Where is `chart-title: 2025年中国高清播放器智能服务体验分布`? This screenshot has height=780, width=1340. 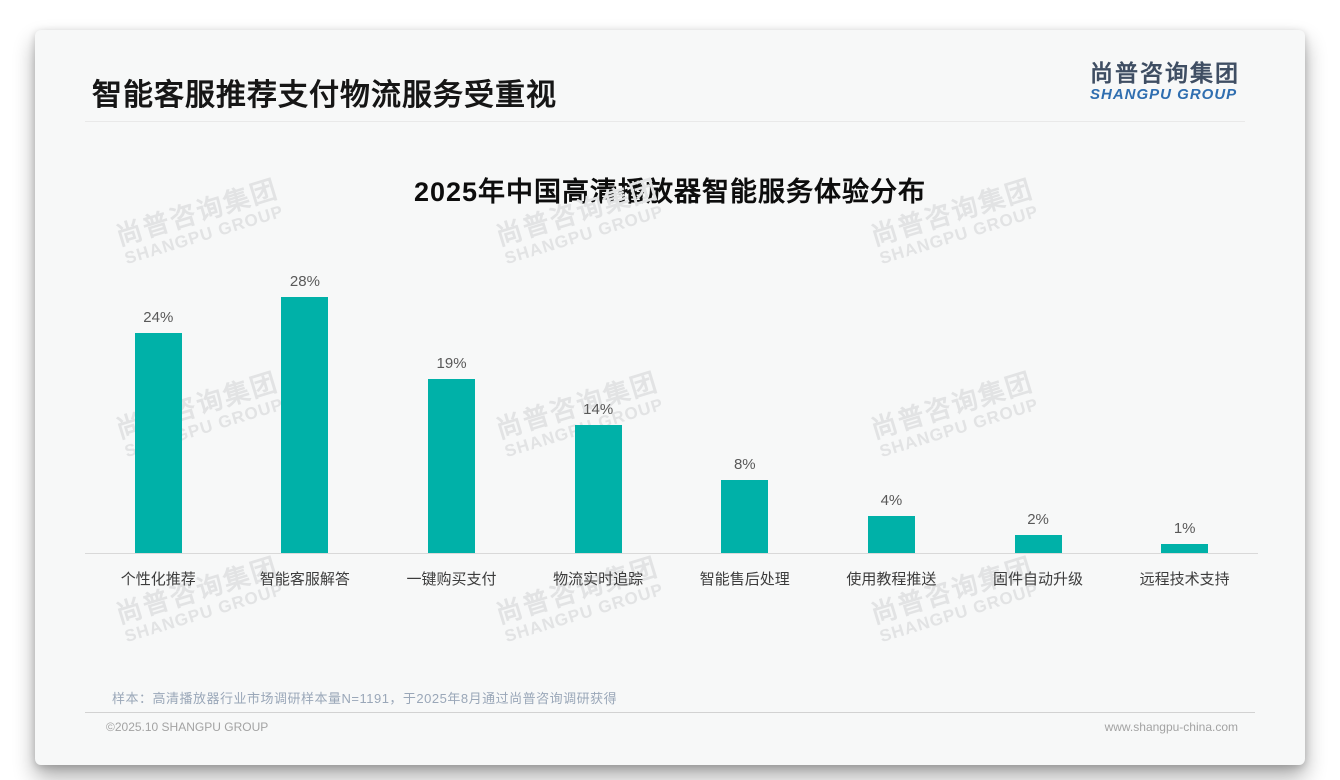
chart-title: 2025年中国高清播放器智能服务体验分布 is located at coordinates (670, 192).